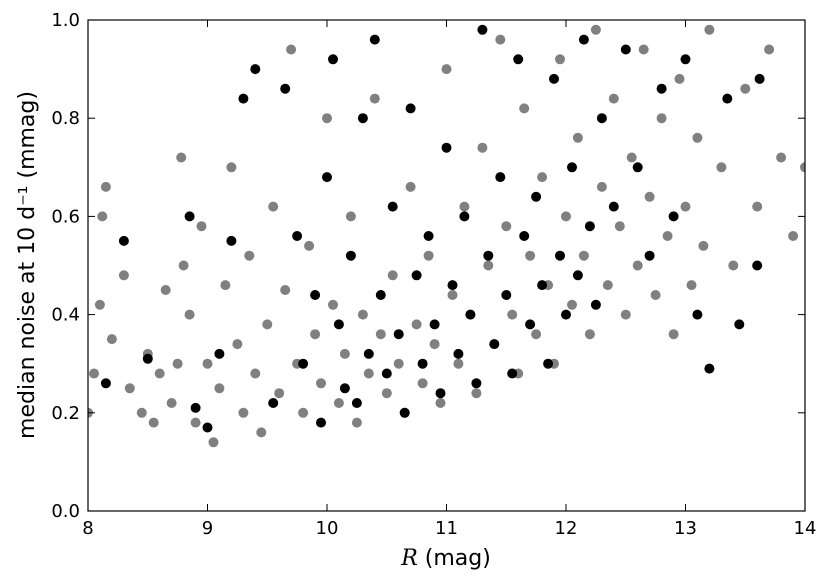  Describe the element at coordinates (65, 511) in the screenshot. I see `y-tick-label: 0.0` at that location.